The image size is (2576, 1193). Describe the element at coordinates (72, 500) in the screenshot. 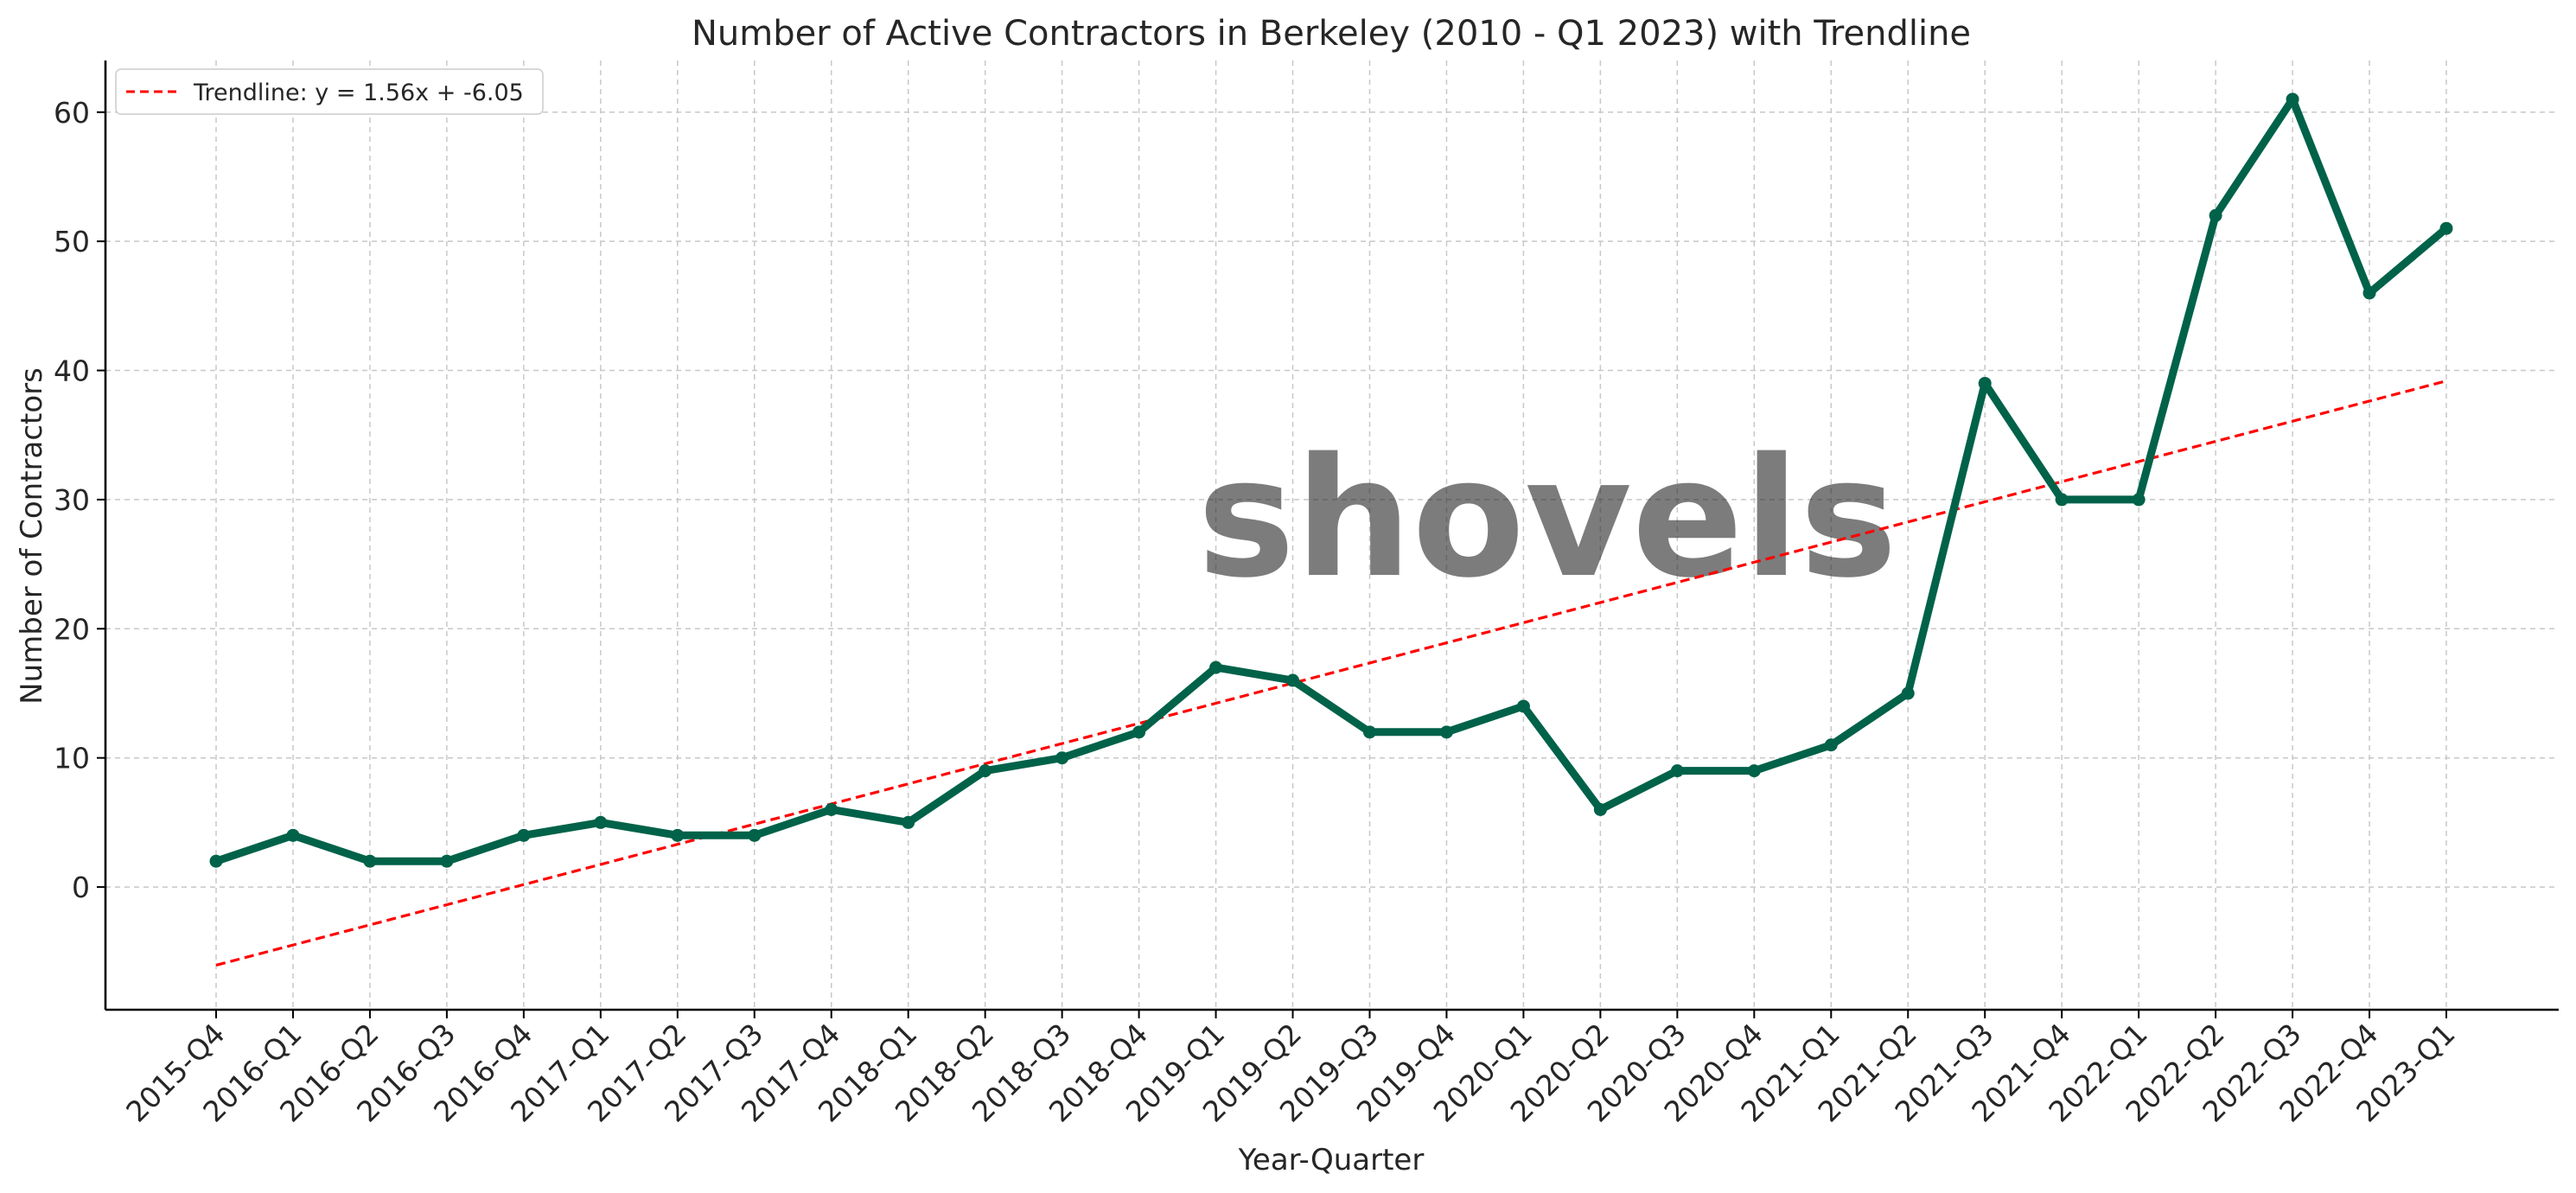

I see `y-tick-label: 30` at that location.